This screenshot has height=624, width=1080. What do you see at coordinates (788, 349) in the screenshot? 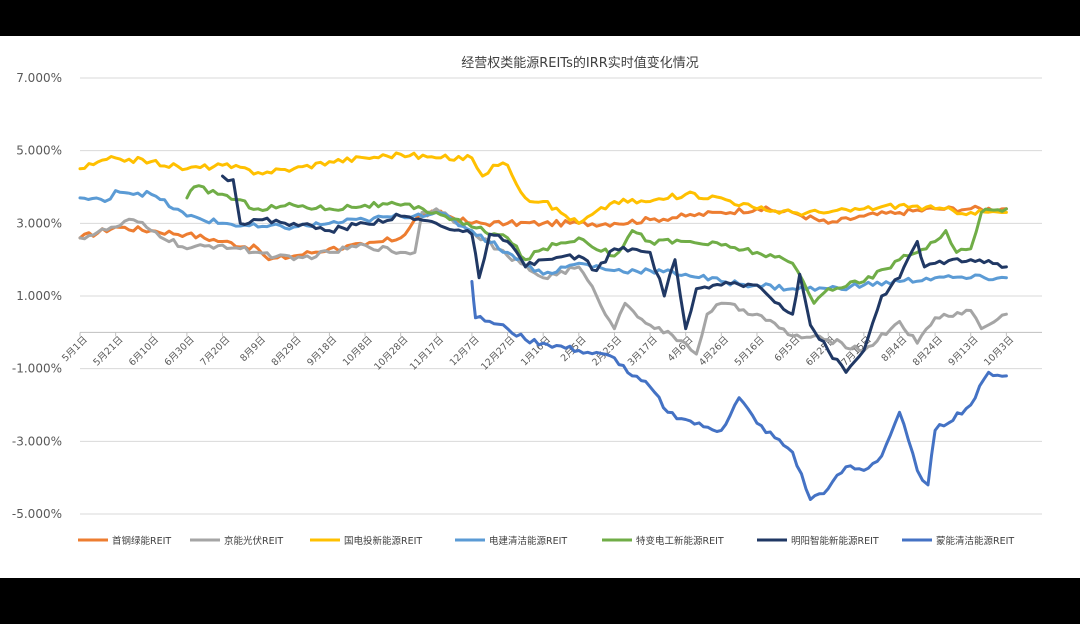
I see `x-tick-label: 6月5日` at bounding box center [788, 349].